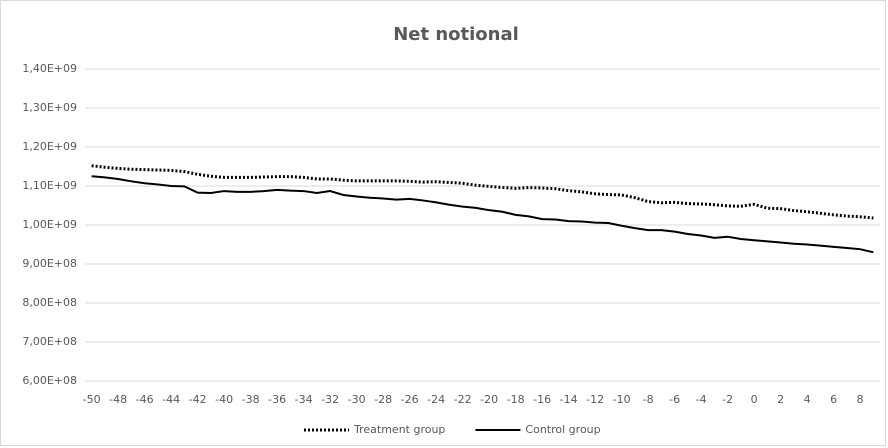 This screenshot has height=448, width=888. Describe the element at coordinates (171, 399) in the screenshot. I see `x-tick-label: -44` at that location.